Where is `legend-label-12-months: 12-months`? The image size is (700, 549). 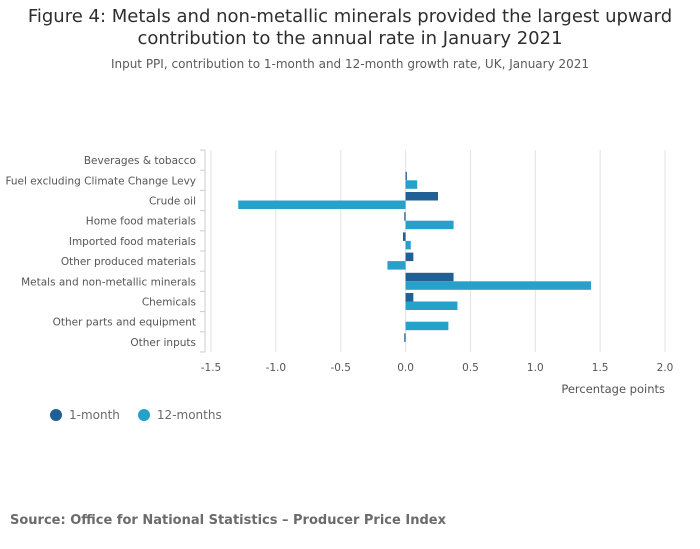 legend-label-12-months: 12-months is located at coordinates (189, 415).